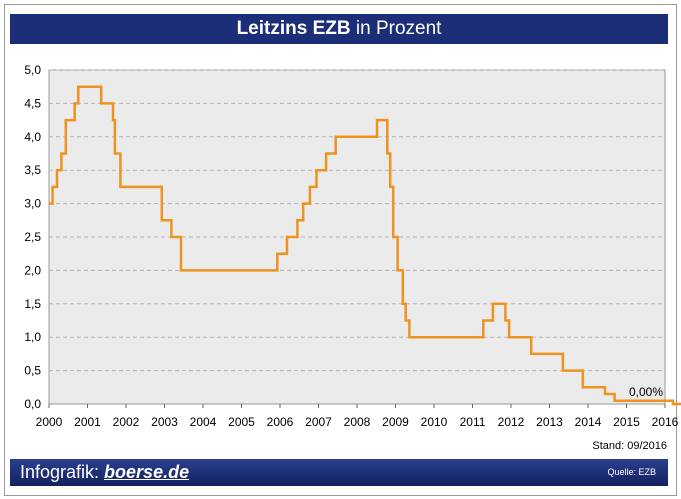 The width and height of the screenshot is (681, 499). I want to click on y-tick-label: 4,5, so click(32, 103).